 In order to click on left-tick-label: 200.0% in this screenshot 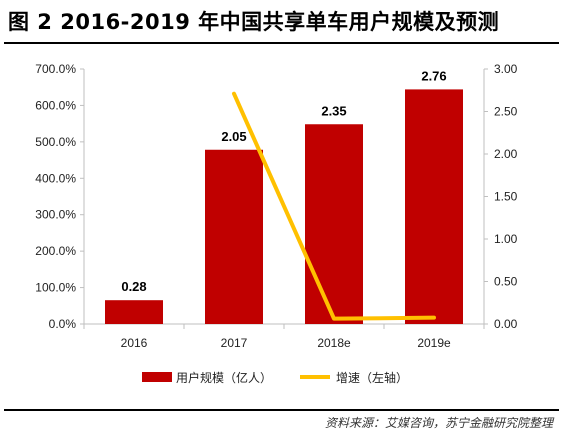, I will do `click(55, 251)`.